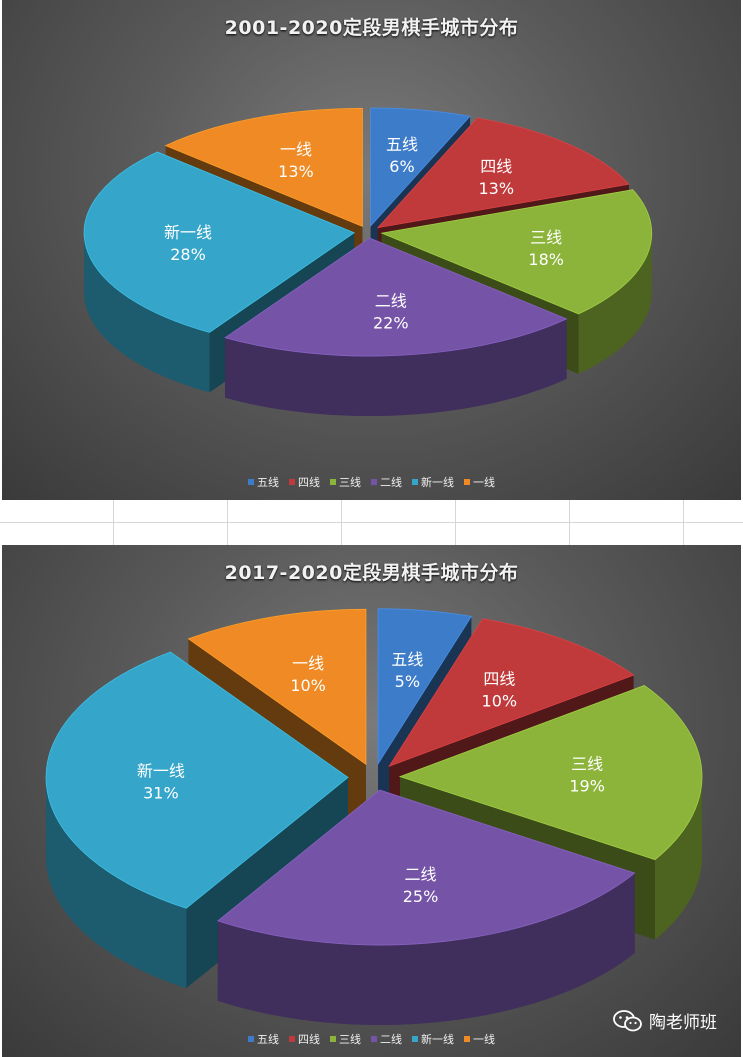 This screenshot has height=1057, width=743. I want to click on legend-item-2-3: 二线, so click(386, 1039).